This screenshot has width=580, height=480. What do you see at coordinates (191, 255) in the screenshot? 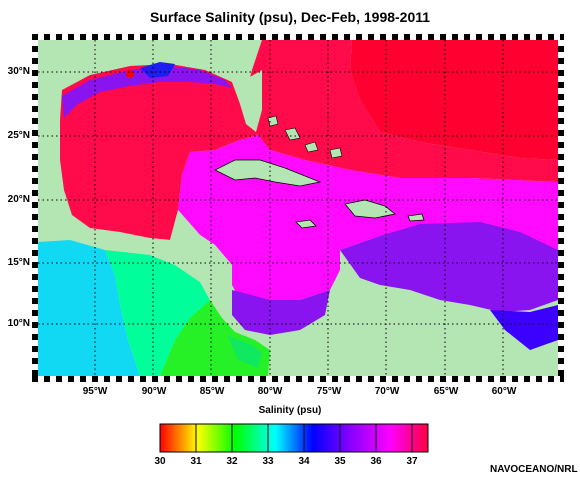
I see `yucatan-land` at bounding box center [191, 255].